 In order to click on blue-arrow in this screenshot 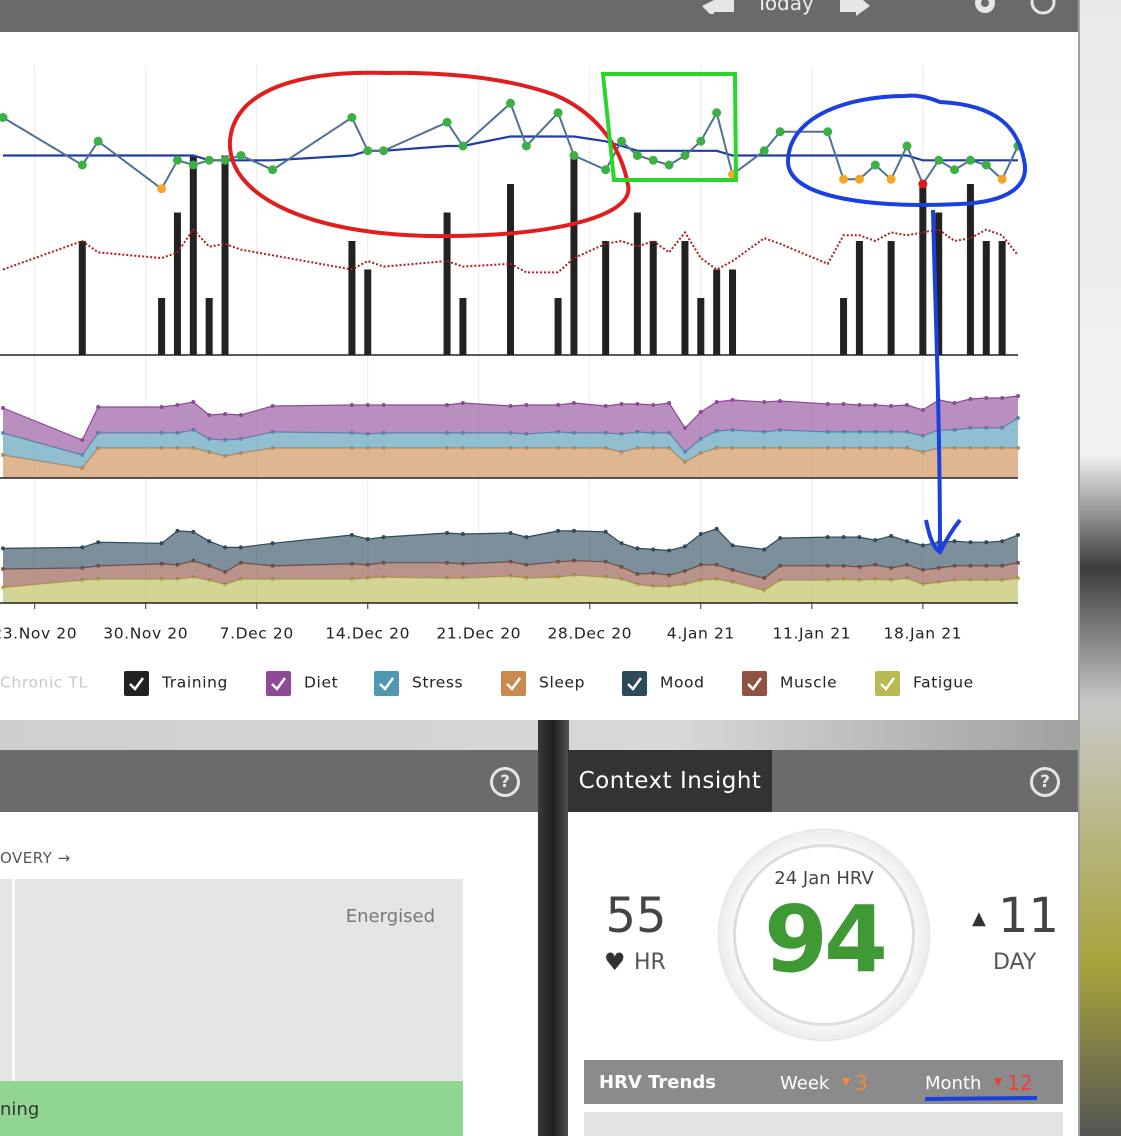, I will do `click(943, 382)`.